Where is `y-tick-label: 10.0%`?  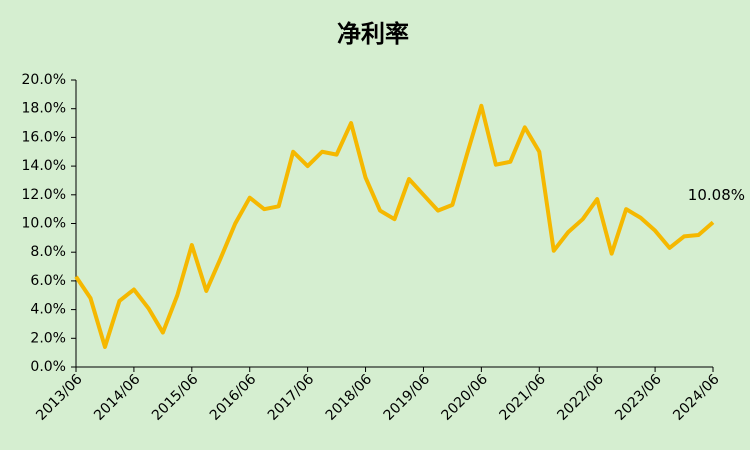 y-tick-label: 10.0% is located at coordinates (44, 224).